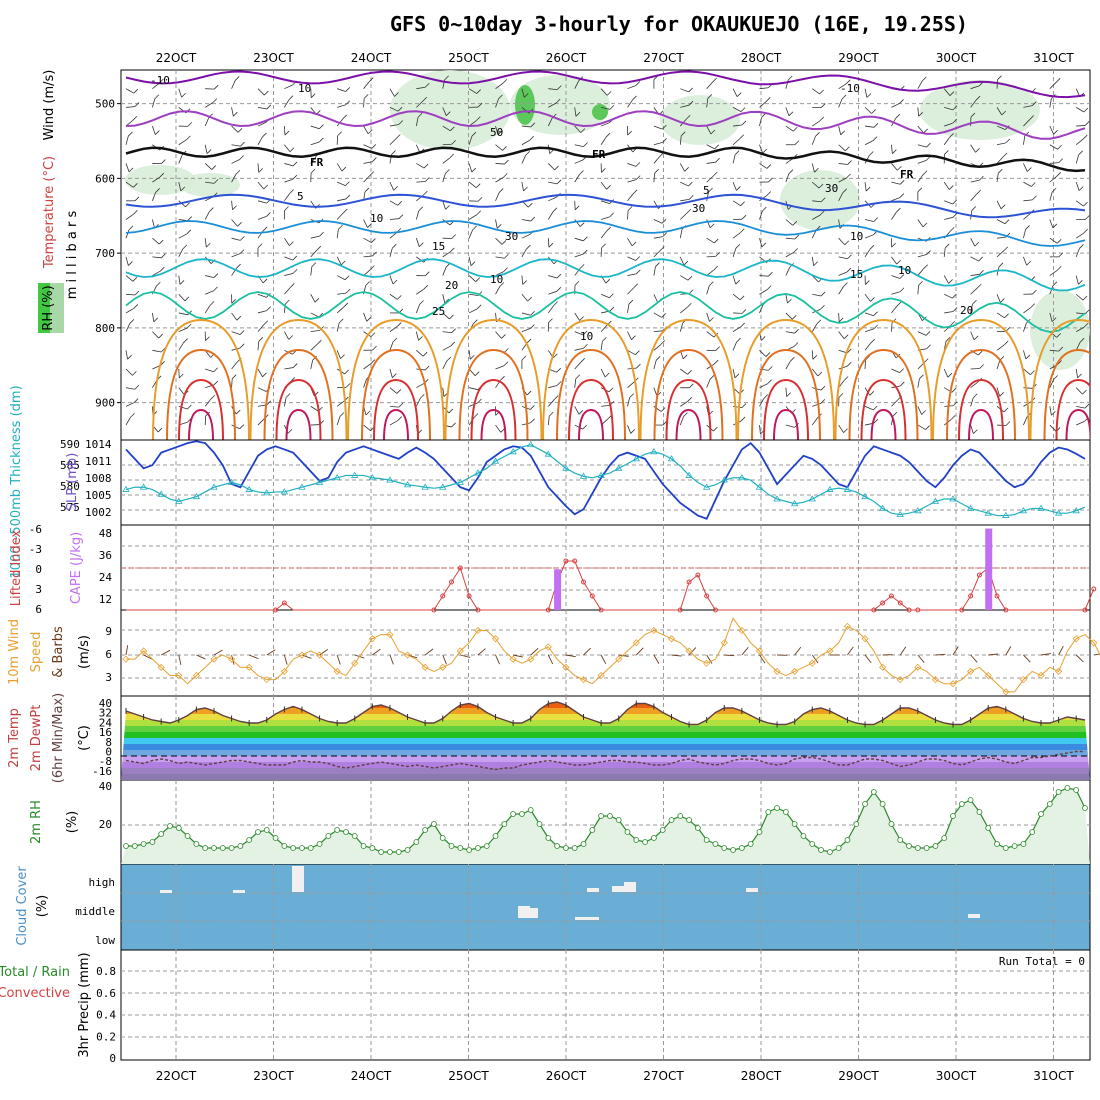 The image size is (1100, 1100). I want to click on slp-tick: 1011, so click(98, 461).